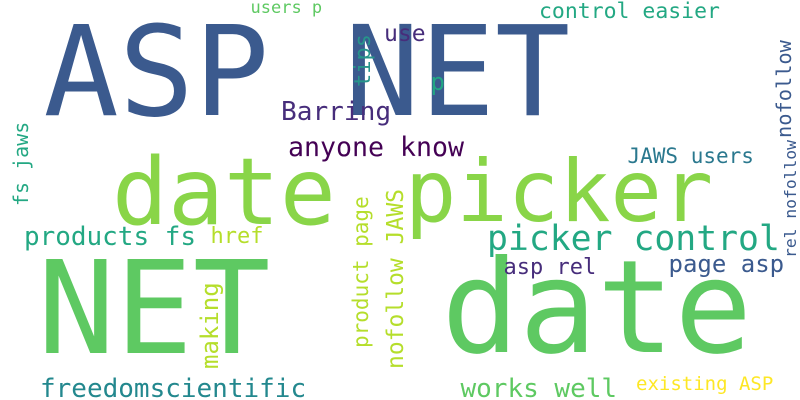  What do you see at coordinates (363, 60) in the screenshot?
I see `cloud-word: tips` at bounding box center [363, 60].